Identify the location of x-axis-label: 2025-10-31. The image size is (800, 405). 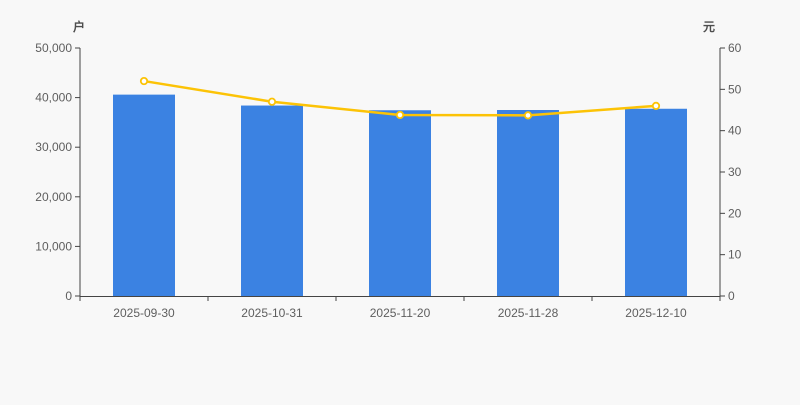
(272, 313).